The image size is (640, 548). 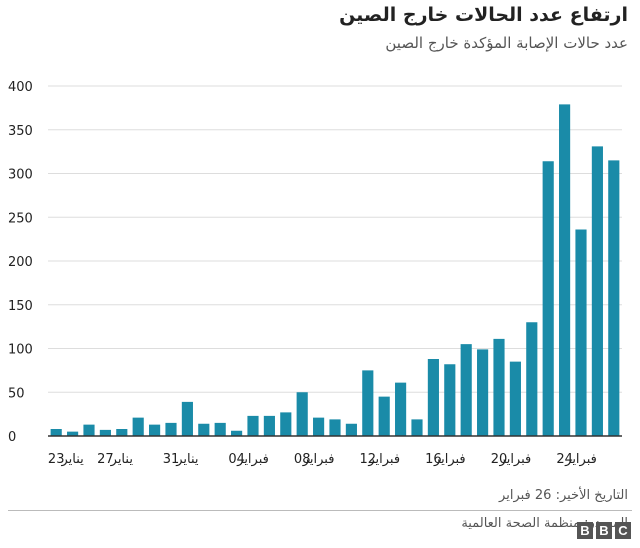 I want to click on x-tick-label: 27, so click(x=105, y=459).